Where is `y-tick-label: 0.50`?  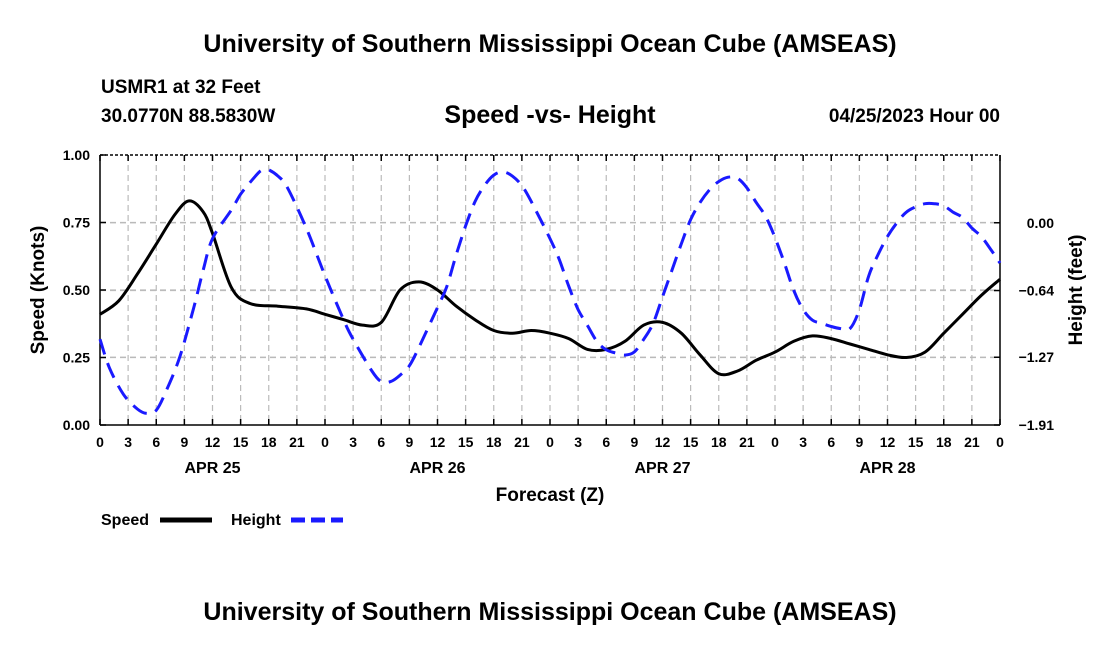
y-tick-label: 0.50 is located at coordinates (76, 290).